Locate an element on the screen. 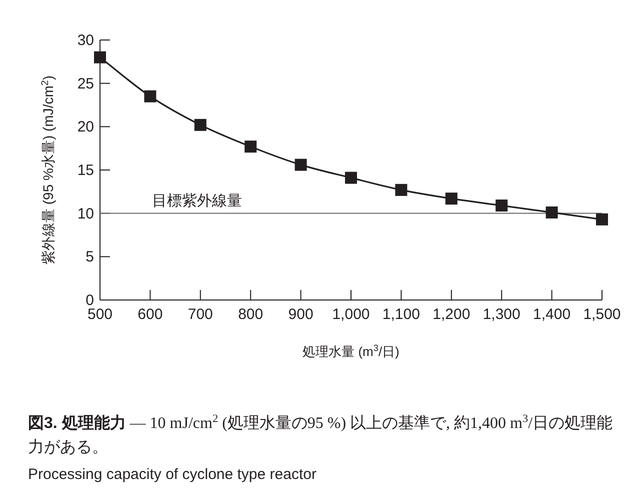 The height and width of the screenshot is (495, 644). x-tick-label: 1,100 is located at coordinates (401, 314).